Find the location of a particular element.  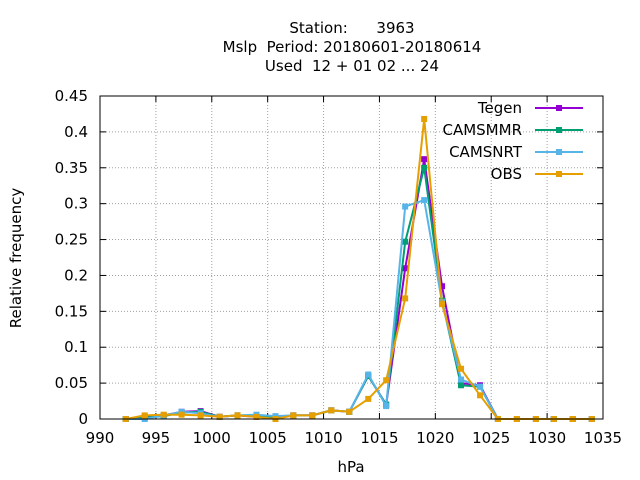

legend-marker-tegen is located at coordinates (559, 108).